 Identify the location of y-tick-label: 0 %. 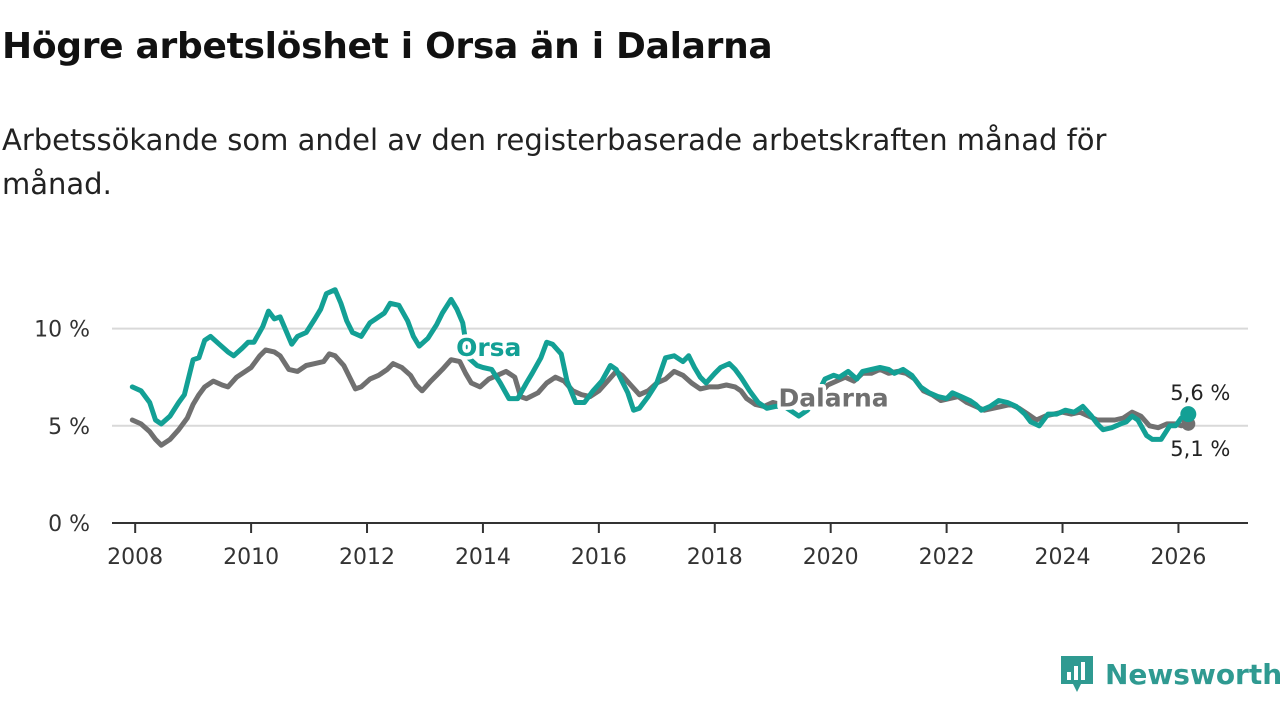
(69, 524).